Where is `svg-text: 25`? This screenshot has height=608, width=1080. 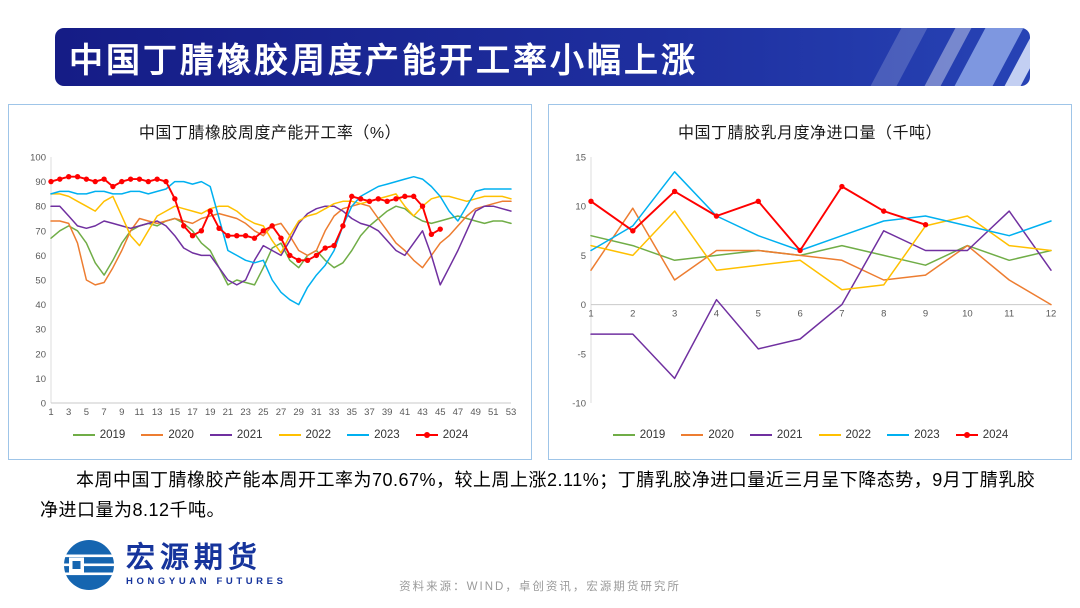
svg-text: 25 is located at coordinates (263, 412).